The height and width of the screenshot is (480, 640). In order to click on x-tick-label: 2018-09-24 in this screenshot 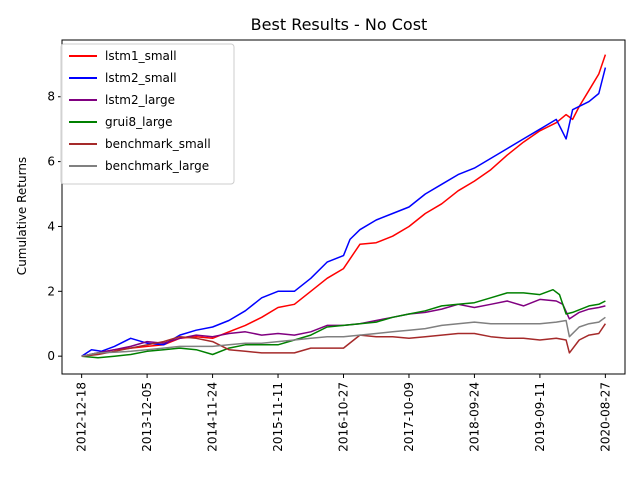, I will do `click(474, 417)`.